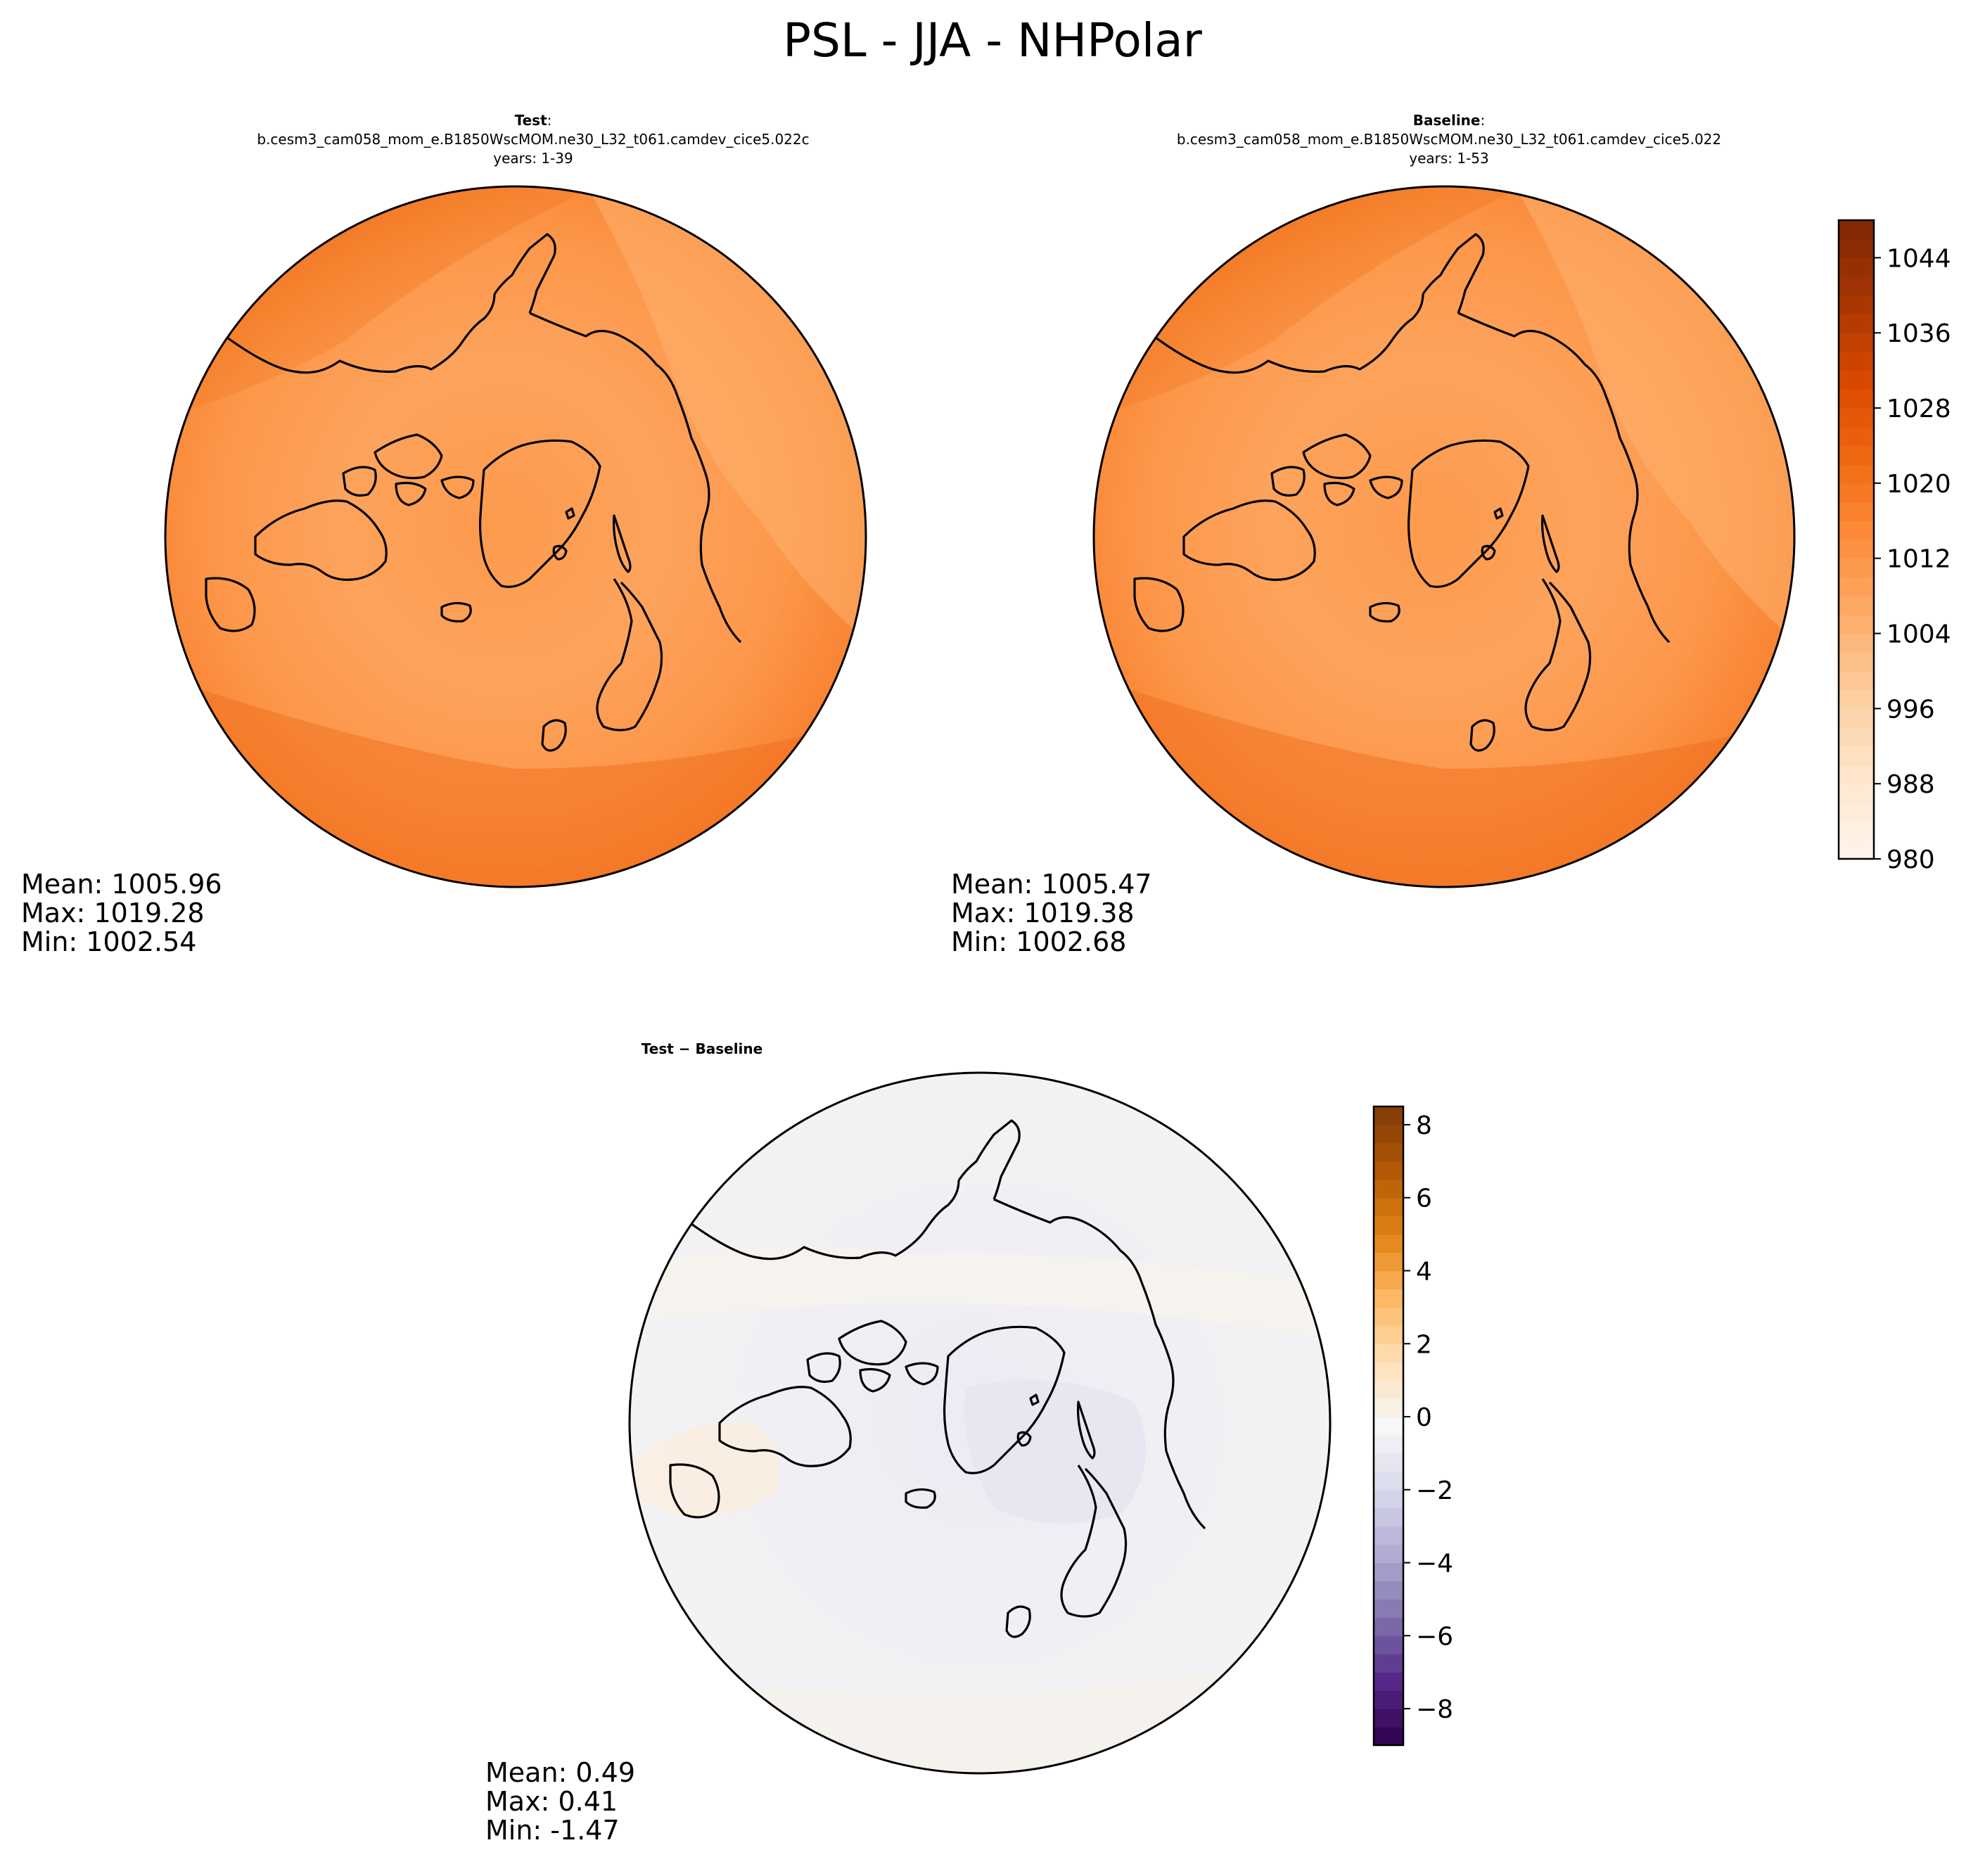 This screenshot has width=1985, height=1876. Describe the element at coordinates (560, 1773) in the screenshot. I see `stat-mean-difference: Mean: 0.49` at that location.